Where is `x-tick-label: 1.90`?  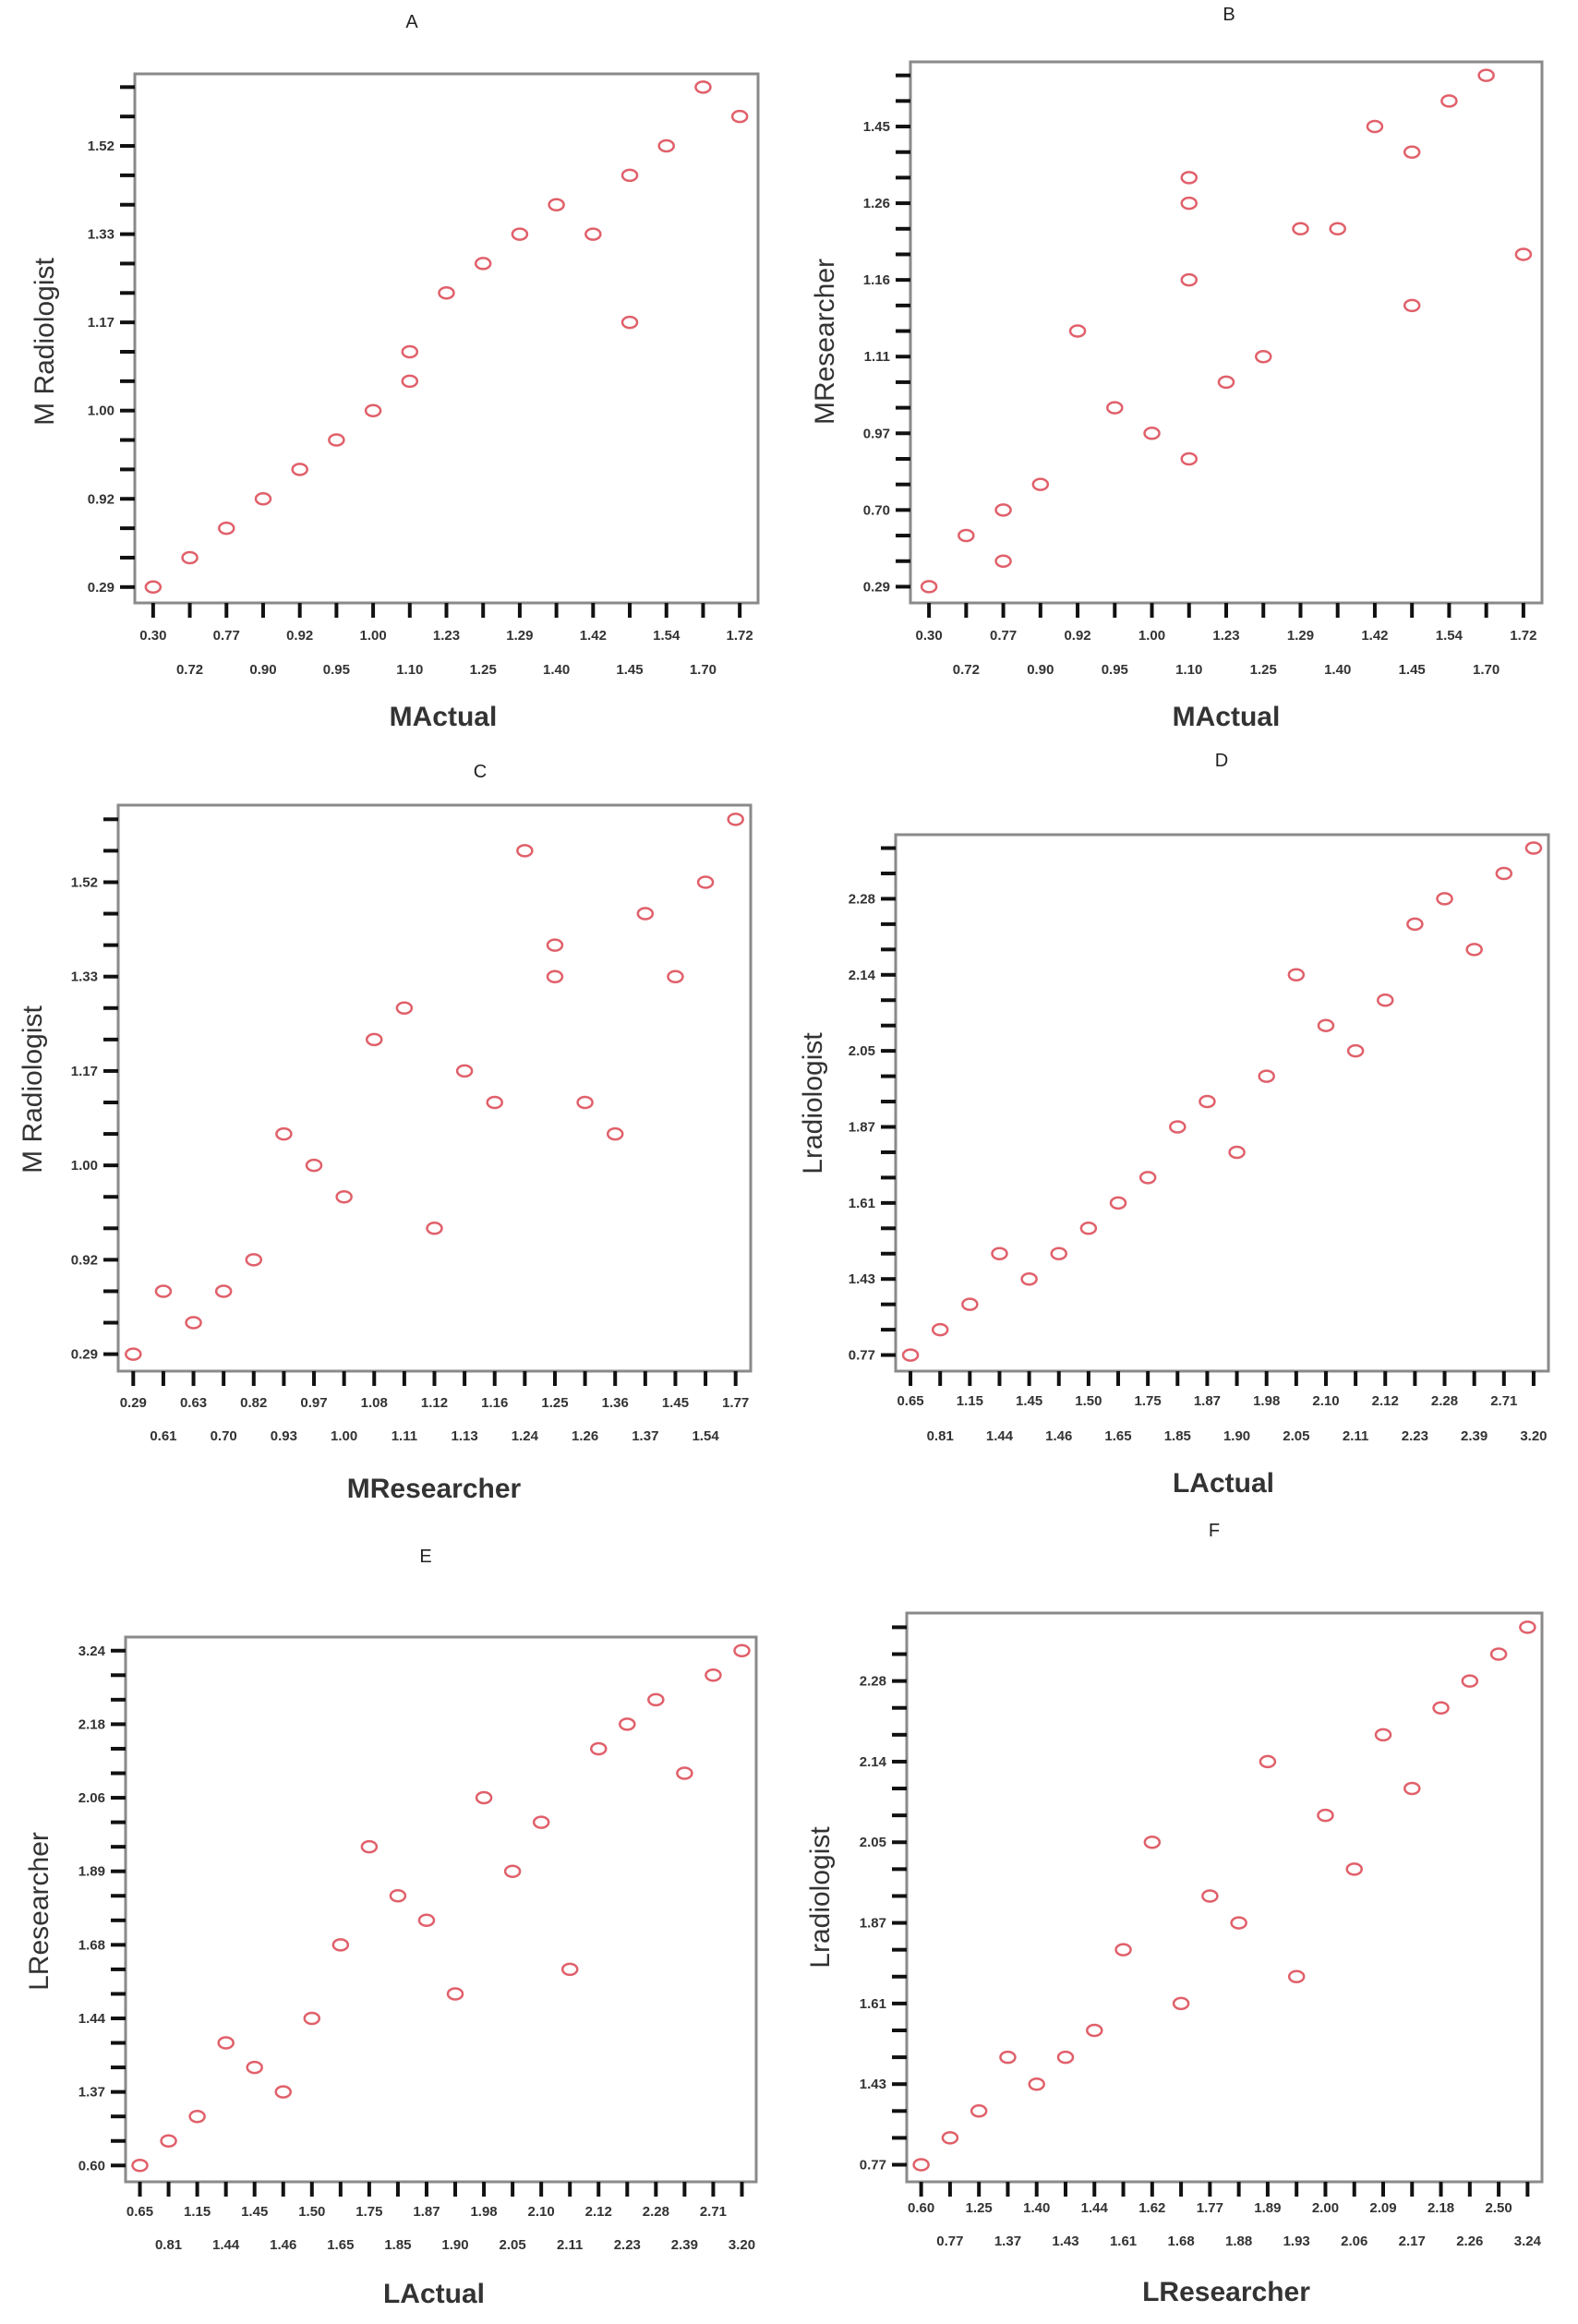
x-tick-label: 1.90 is located at coordinates (1236, 1436).